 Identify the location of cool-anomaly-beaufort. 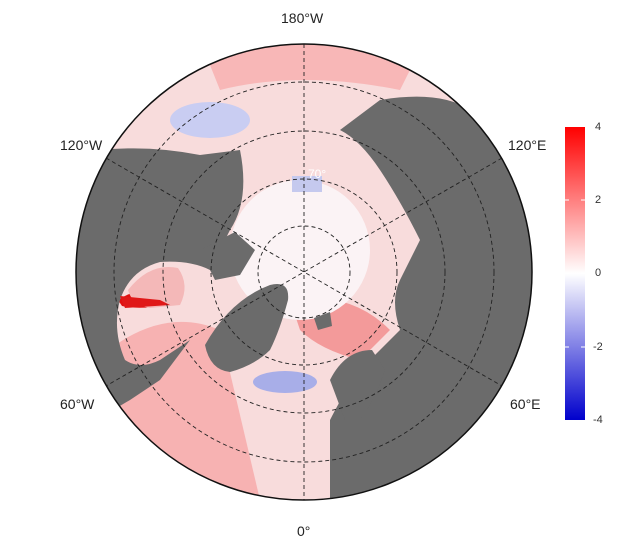
(210, 120).